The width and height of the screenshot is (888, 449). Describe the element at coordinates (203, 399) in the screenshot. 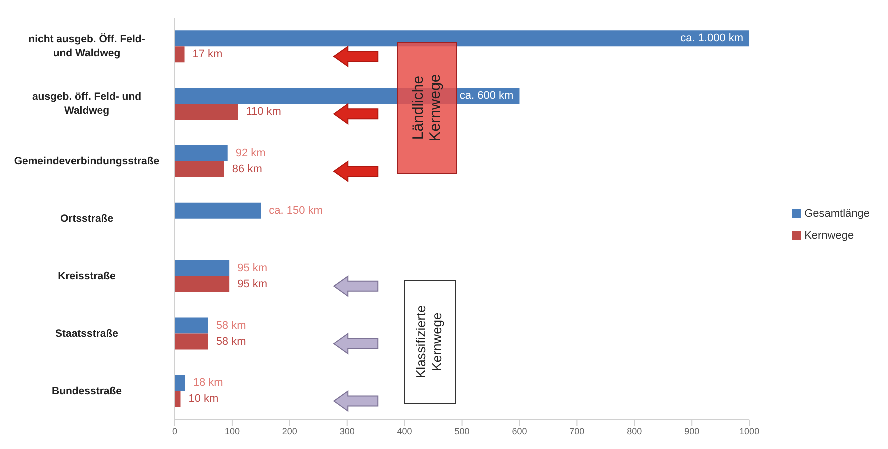

I see `data-label: 10 km` at that location.